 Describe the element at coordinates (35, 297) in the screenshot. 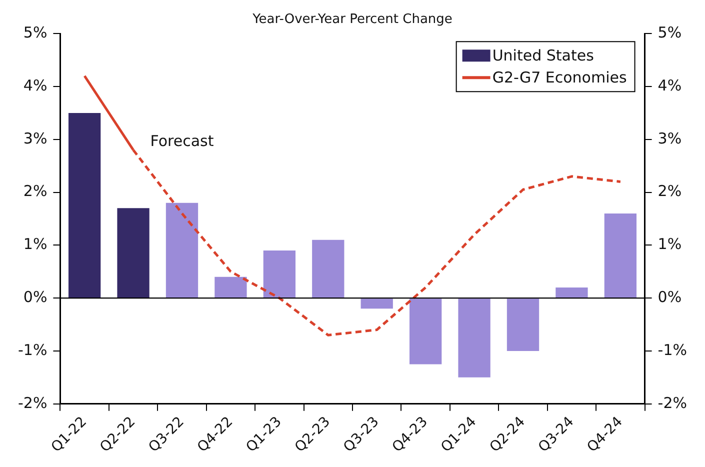

I see `y-tick-label: 0%` at that location.